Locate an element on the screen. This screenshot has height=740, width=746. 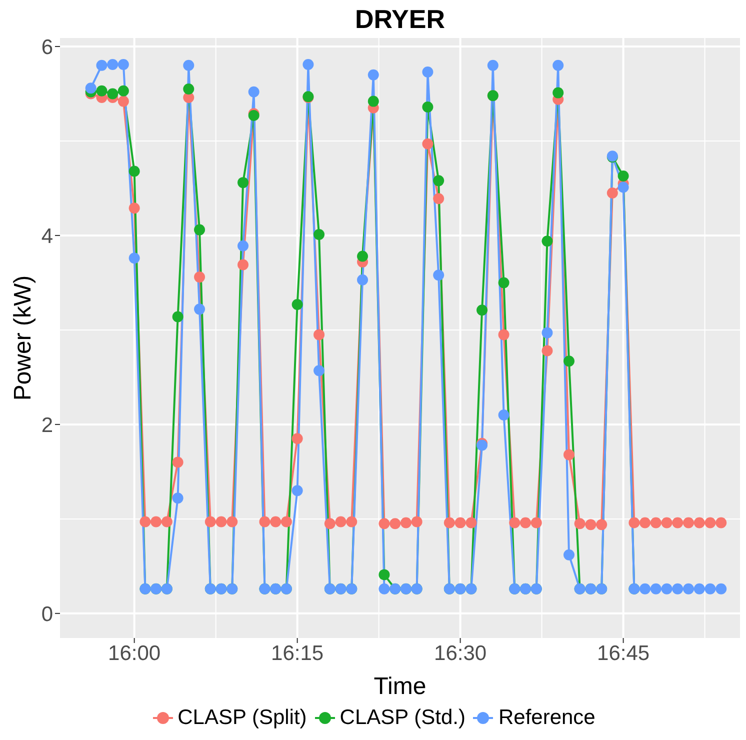
x-tick-label: 16:00 is located at coordinates (134, 653).